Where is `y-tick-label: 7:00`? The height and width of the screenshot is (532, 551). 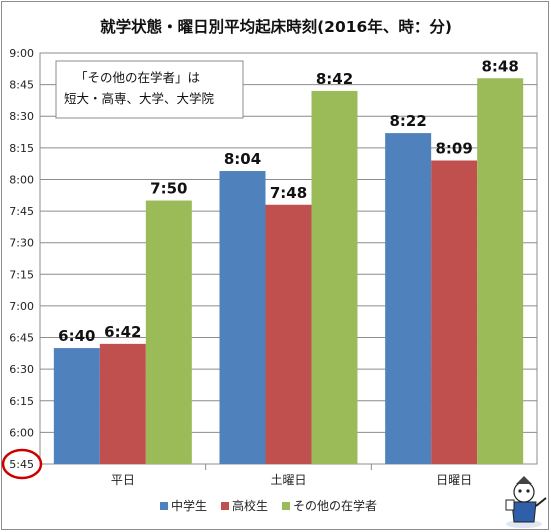
y-tick-label: 7:00 is located at coordinates (21, 306).